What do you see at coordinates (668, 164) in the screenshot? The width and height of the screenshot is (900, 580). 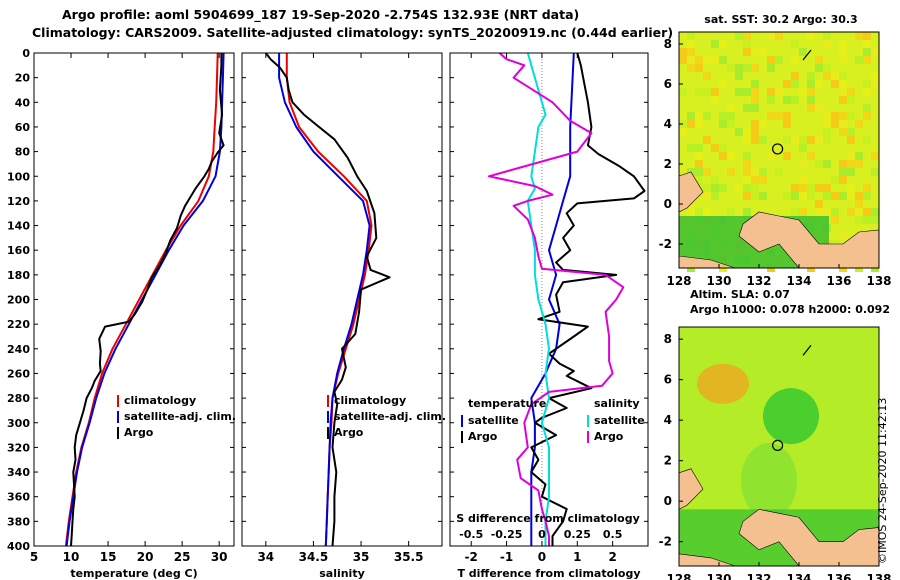 I see `sst-map-ytick-label: 2` at bounding box center [668, 164].